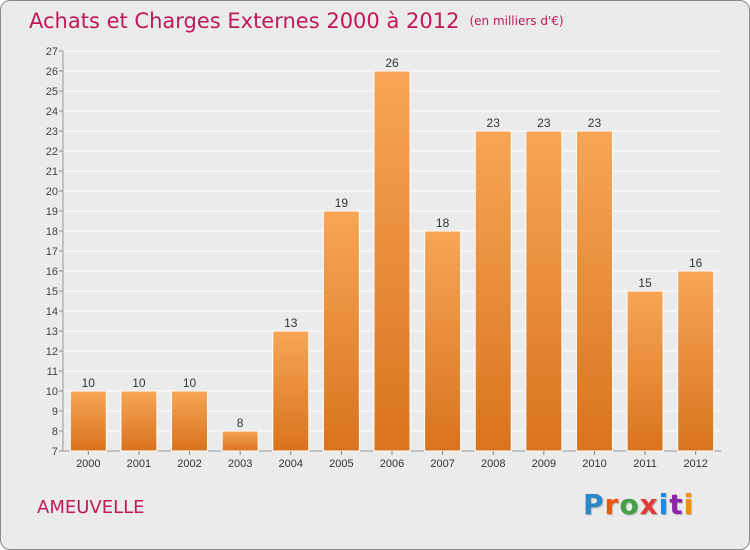 The height and width of the screenshot is (550, 750). Describe the element at coordinates (645, 464) in the screenshot. I see `x-tick-label: 2011` at that location.